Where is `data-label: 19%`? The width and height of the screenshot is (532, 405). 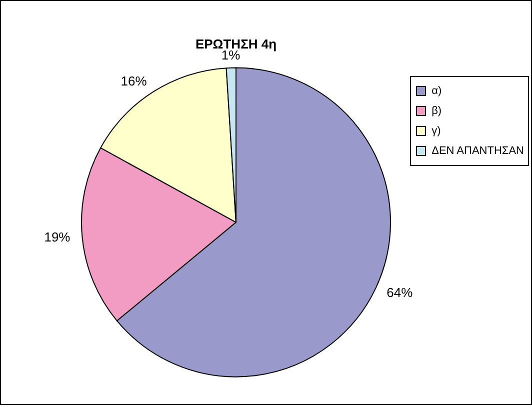 data-label: 19% is located at coordinates (57, 237).